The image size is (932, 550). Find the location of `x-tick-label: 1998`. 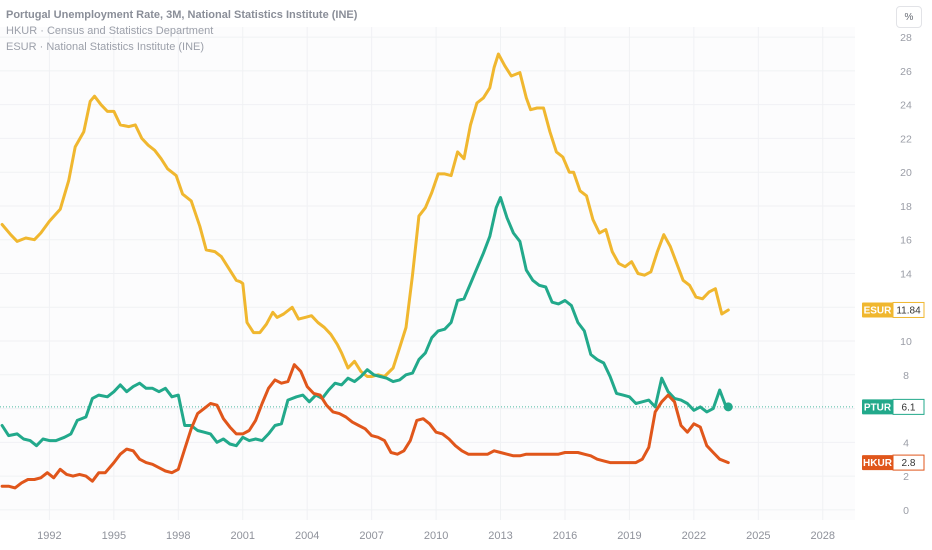

x-tick-label: 1998 is located at coordinates (178, 536).